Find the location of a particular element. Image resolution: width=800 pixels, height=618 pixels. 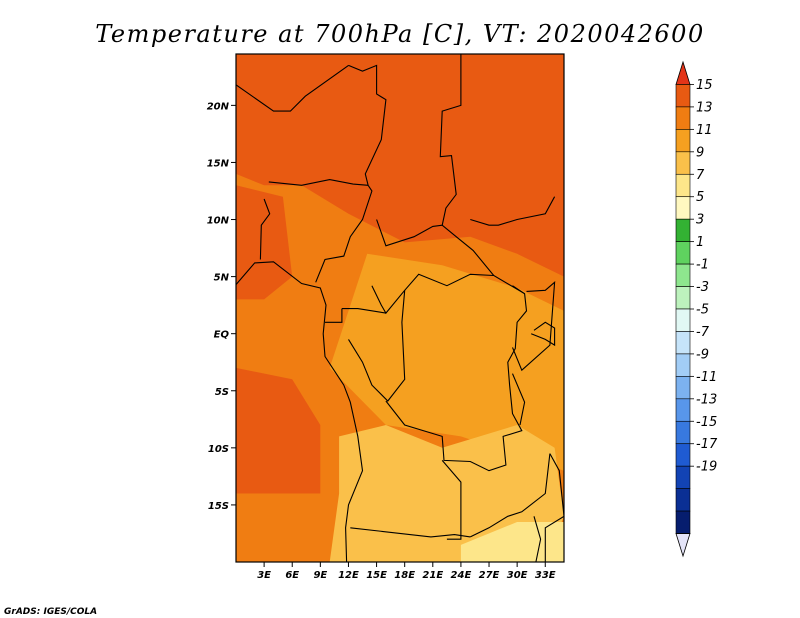

border-benin-nigeria is located at coordinates (265, 229).